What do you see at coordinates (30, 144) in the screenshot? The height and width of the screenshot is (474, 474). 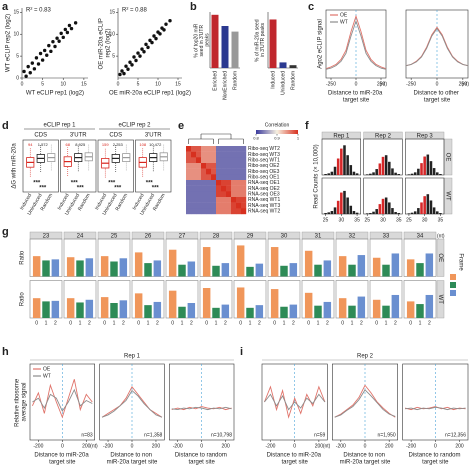 I see `count-label: 94` at bounding box center [30, 144].